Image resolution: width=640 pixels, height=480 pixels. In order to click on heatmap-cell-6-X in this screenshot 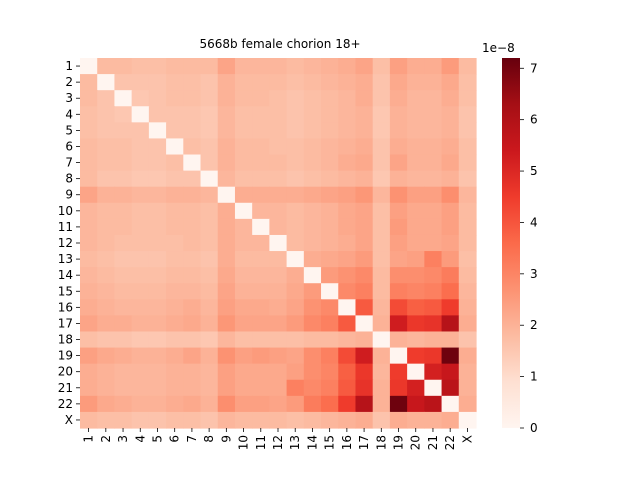, I will do `click(467, 147)`.